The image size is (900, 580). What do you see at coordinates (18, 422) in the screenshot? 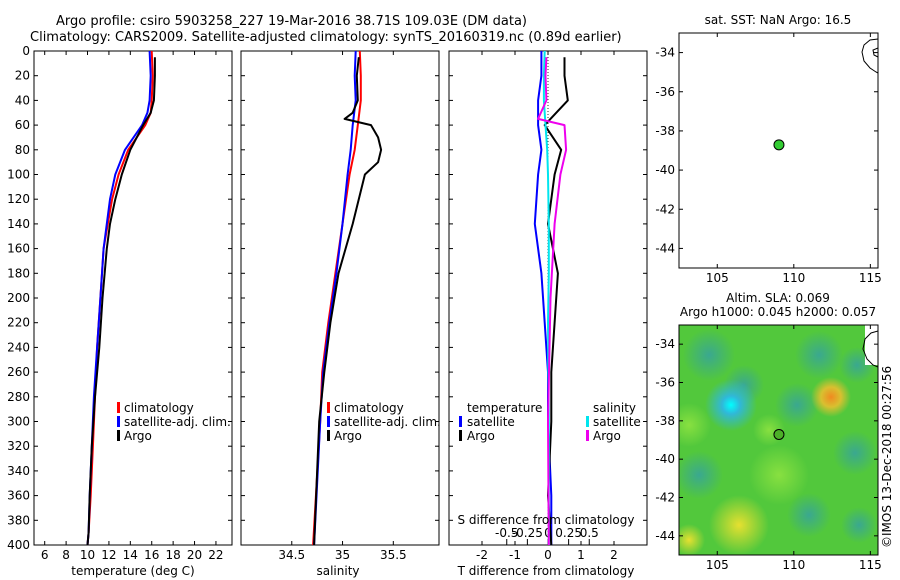
I see `y-tick-label: 300` at bounding box center [18, 422].